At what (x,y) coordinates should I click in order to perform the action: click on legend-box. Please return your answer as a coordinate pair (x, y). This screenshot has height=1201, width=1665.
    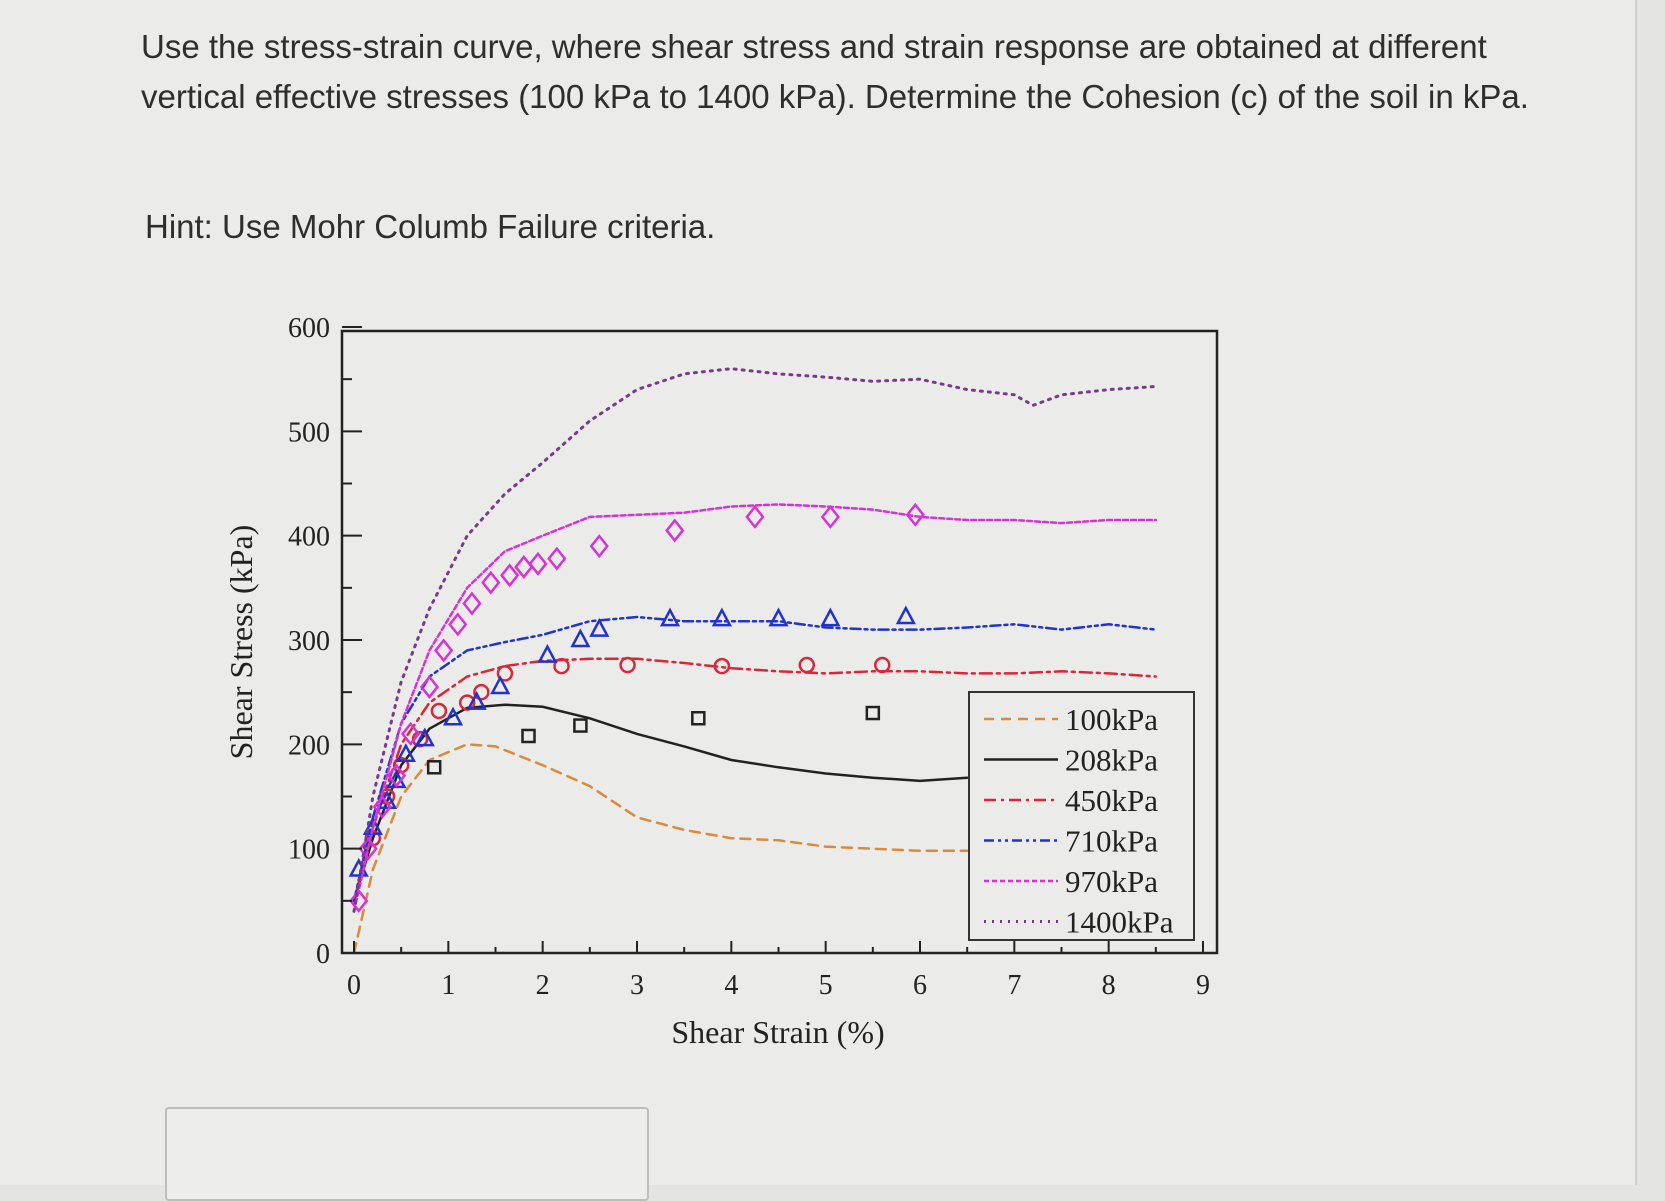
    Looking at the image, I should click on (1081, 816).